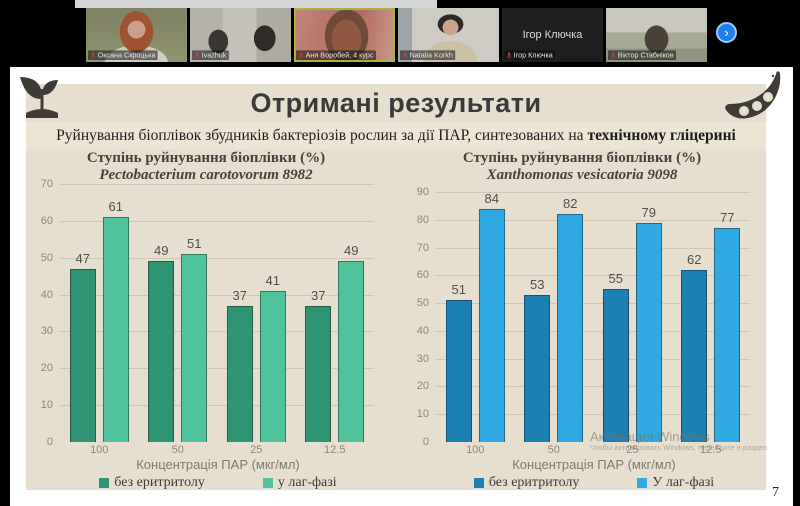  What do you see at coordinates (344, 35) in the screenshot?
I see `participant-tile: Аня Воробей, 4 курс` at bounding box center [344, 35].